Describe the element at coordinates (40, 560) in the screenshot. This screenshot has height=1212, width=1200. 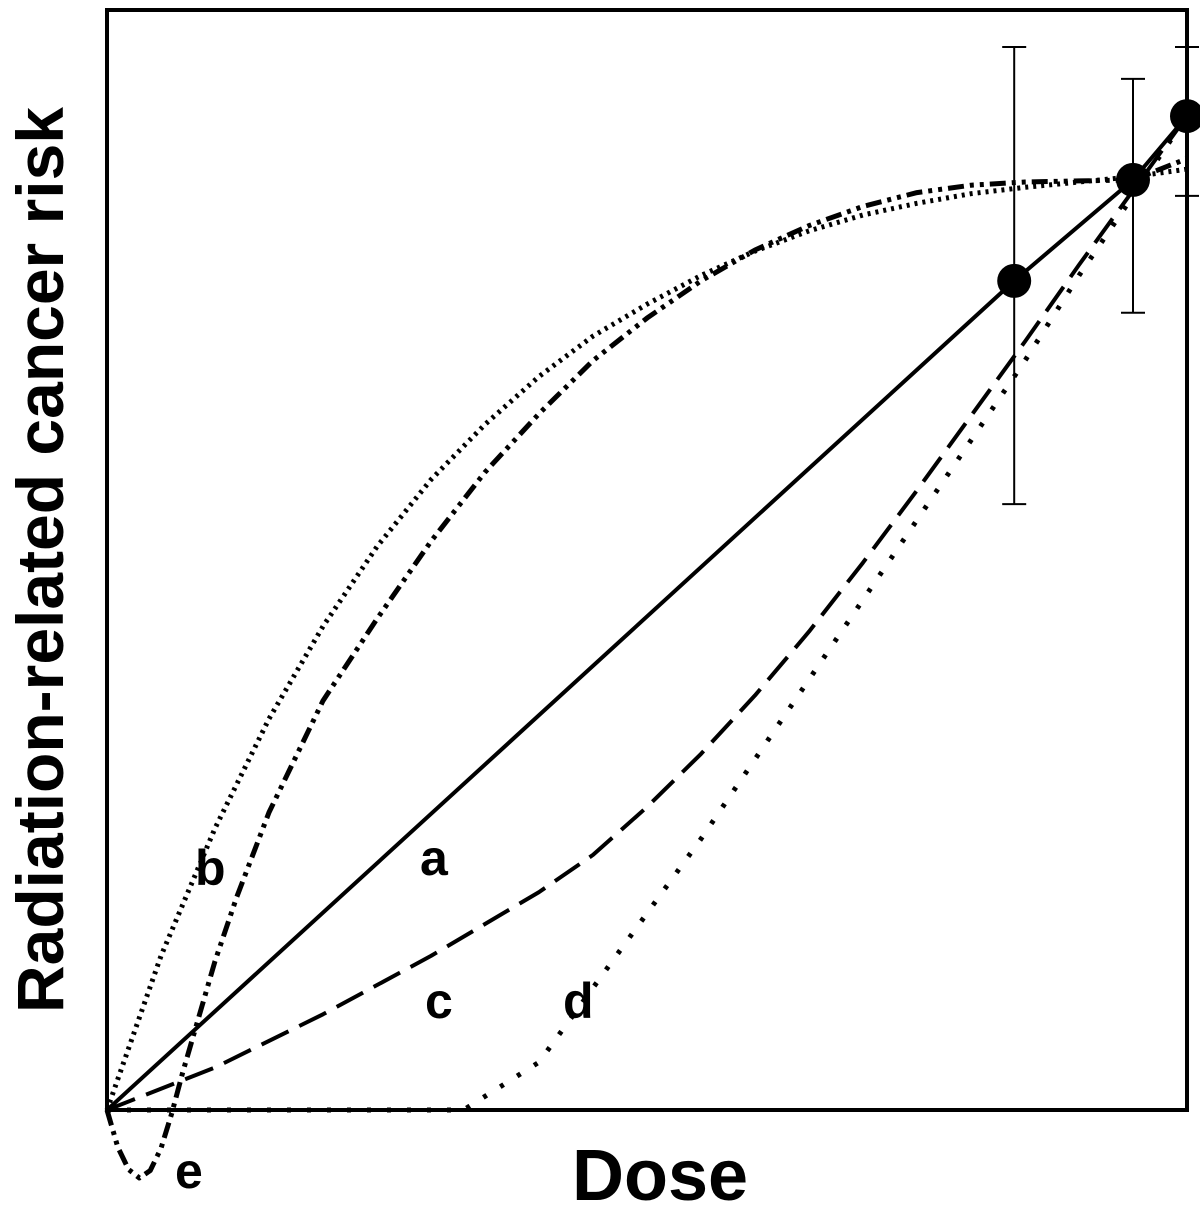
I see `y-axis-label: Radiation-related cancer risk` at that location.